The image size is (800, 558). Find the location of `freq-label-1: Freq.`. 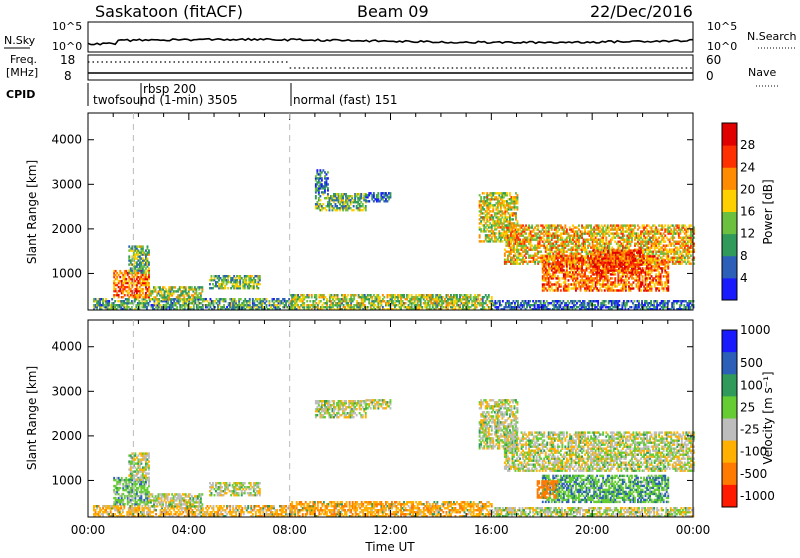

freq-label-1: Freq. is located at coordinates (23, 59).